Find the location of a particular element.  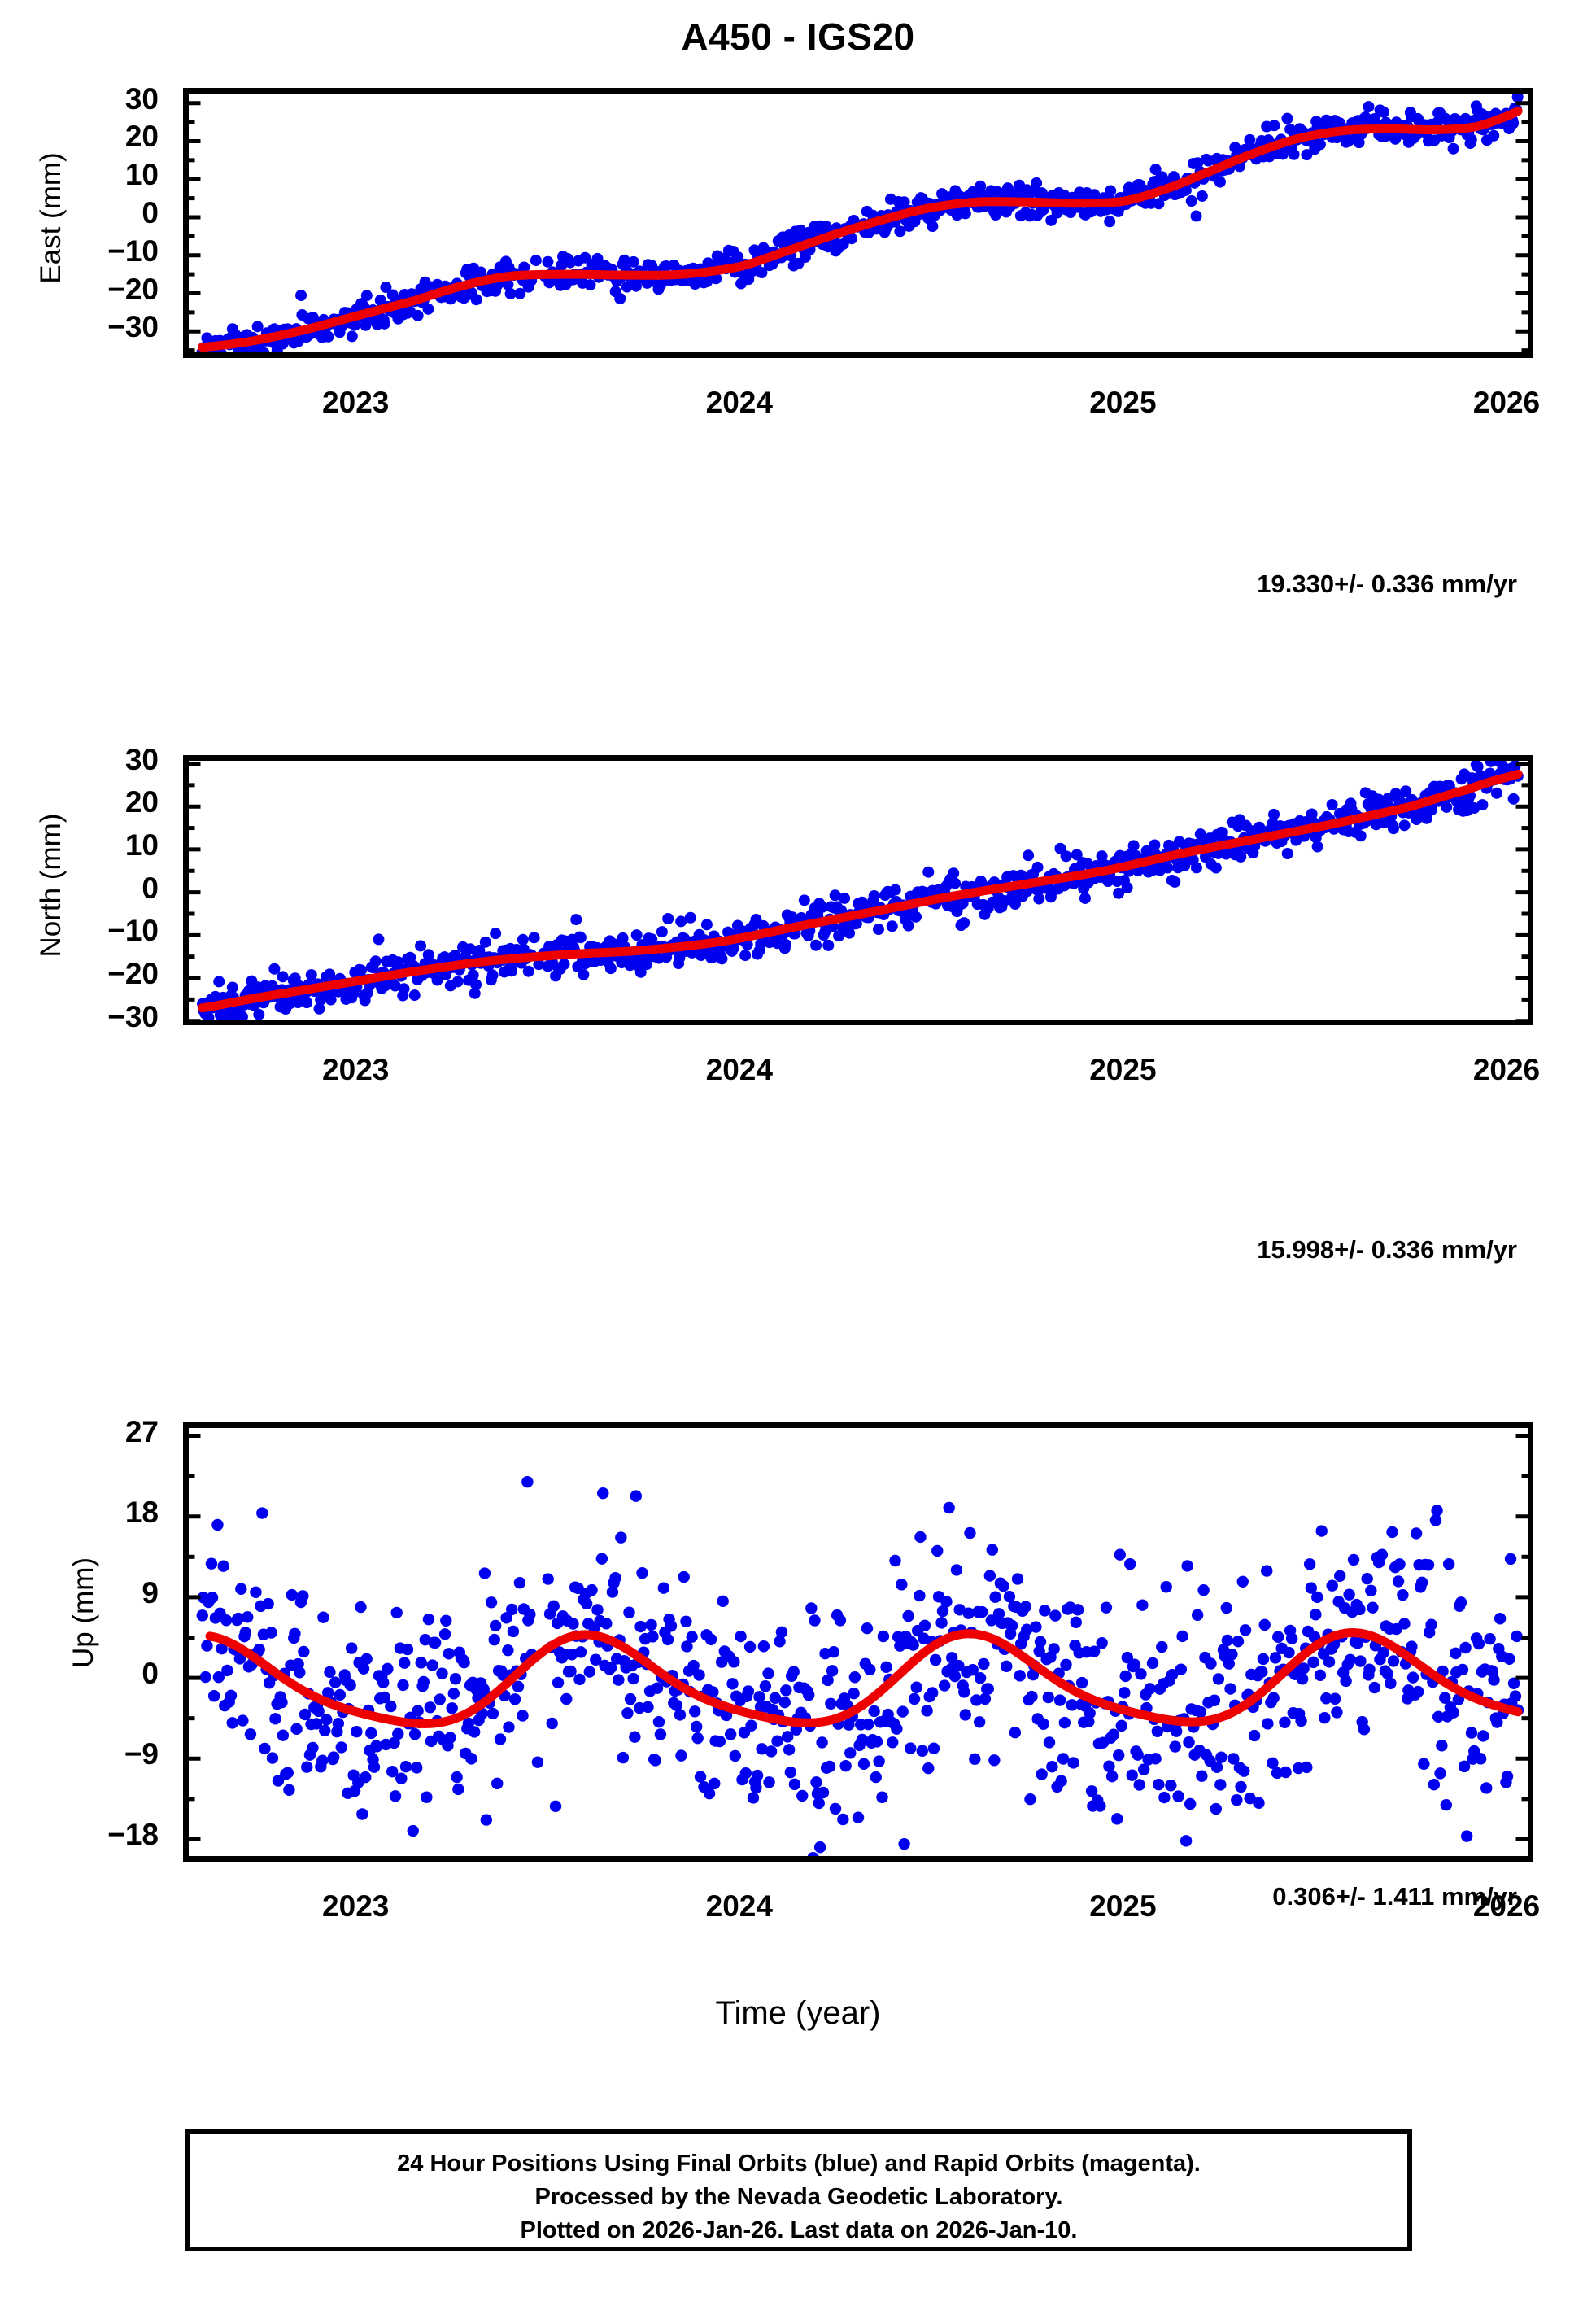

rate-annotation-east: 19.330+/- 0.336 mm/yr is located at coordinates (1387, 584).